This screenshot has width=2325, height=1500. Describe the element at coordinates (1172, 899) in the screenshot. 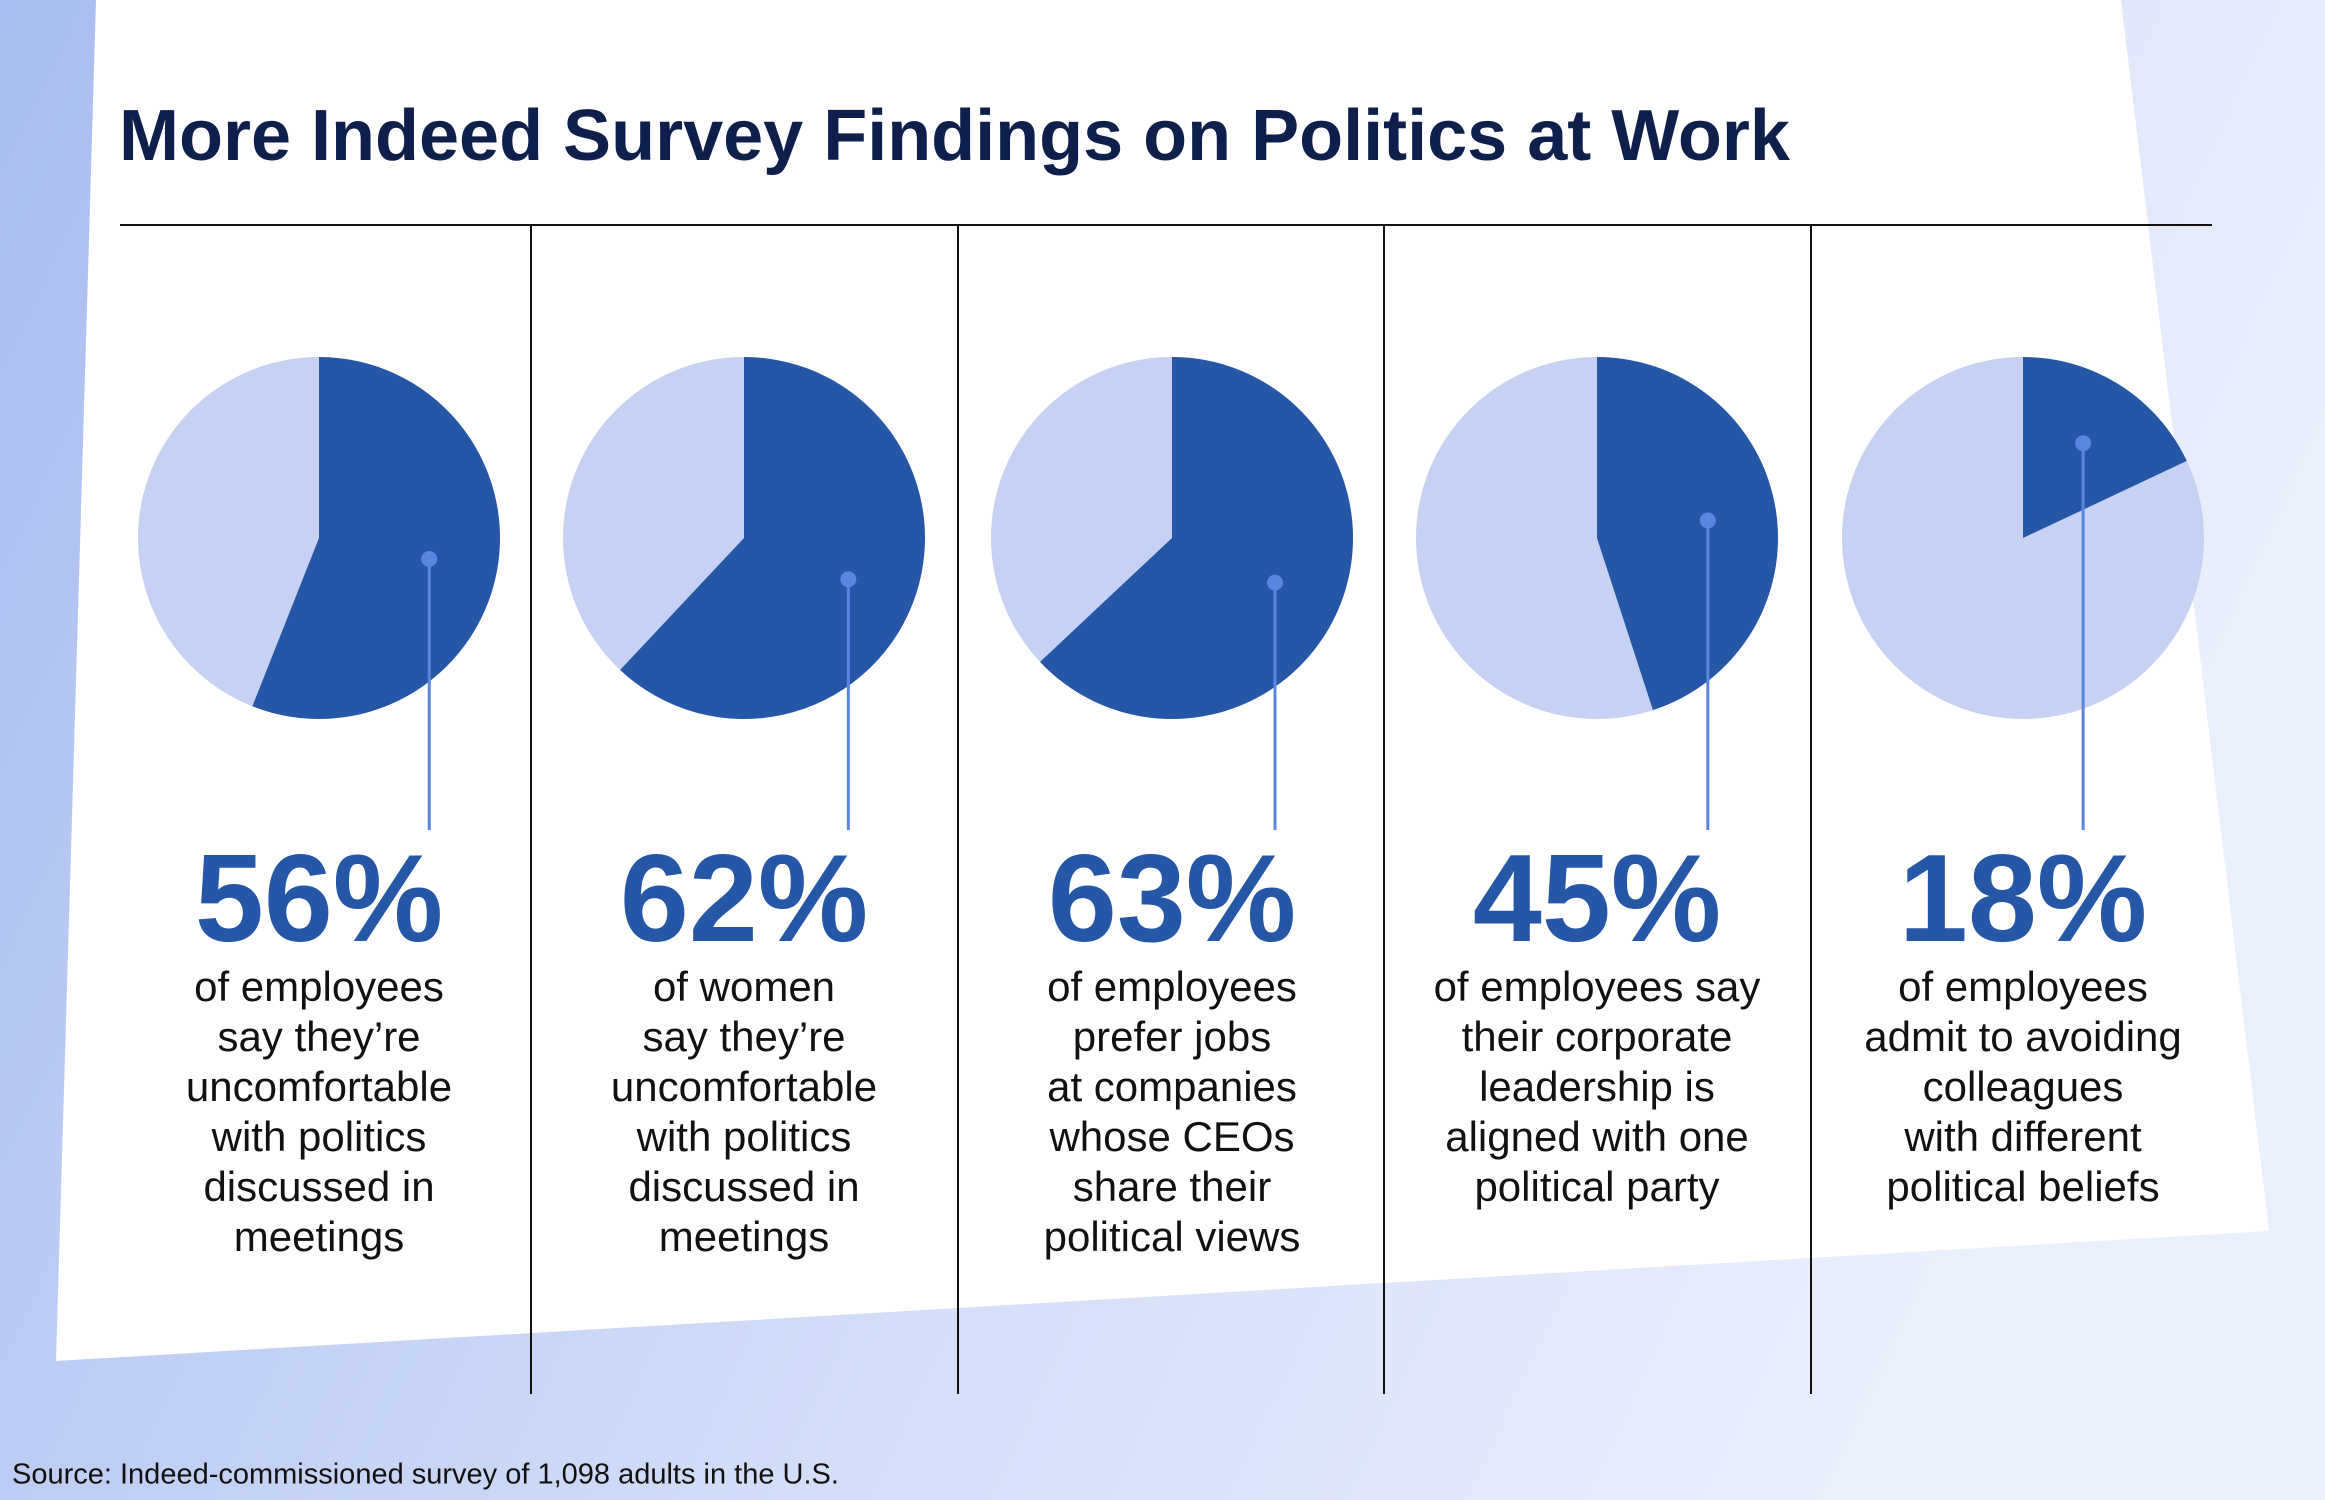

I see `value-label: 63%` at that location.